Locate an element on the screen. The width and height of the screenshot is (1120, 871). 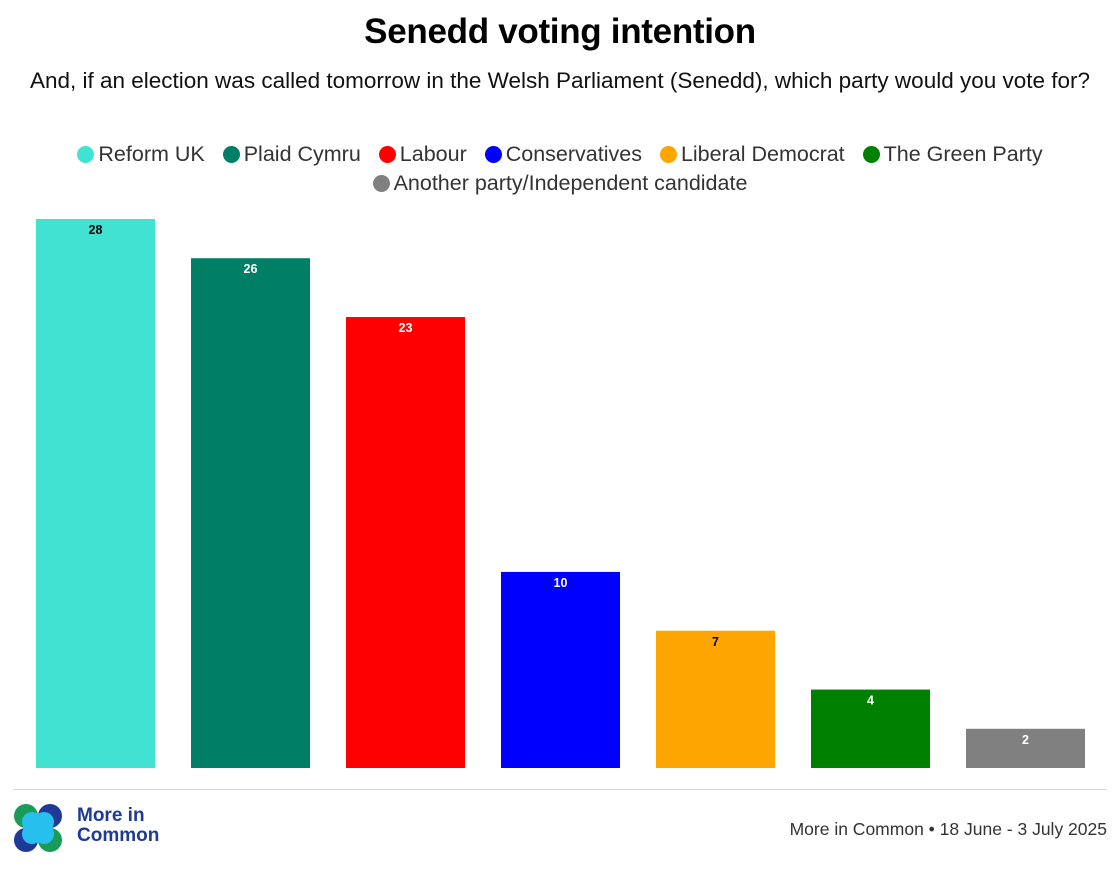
data-label: 28 is located at coordinates (96, 230).